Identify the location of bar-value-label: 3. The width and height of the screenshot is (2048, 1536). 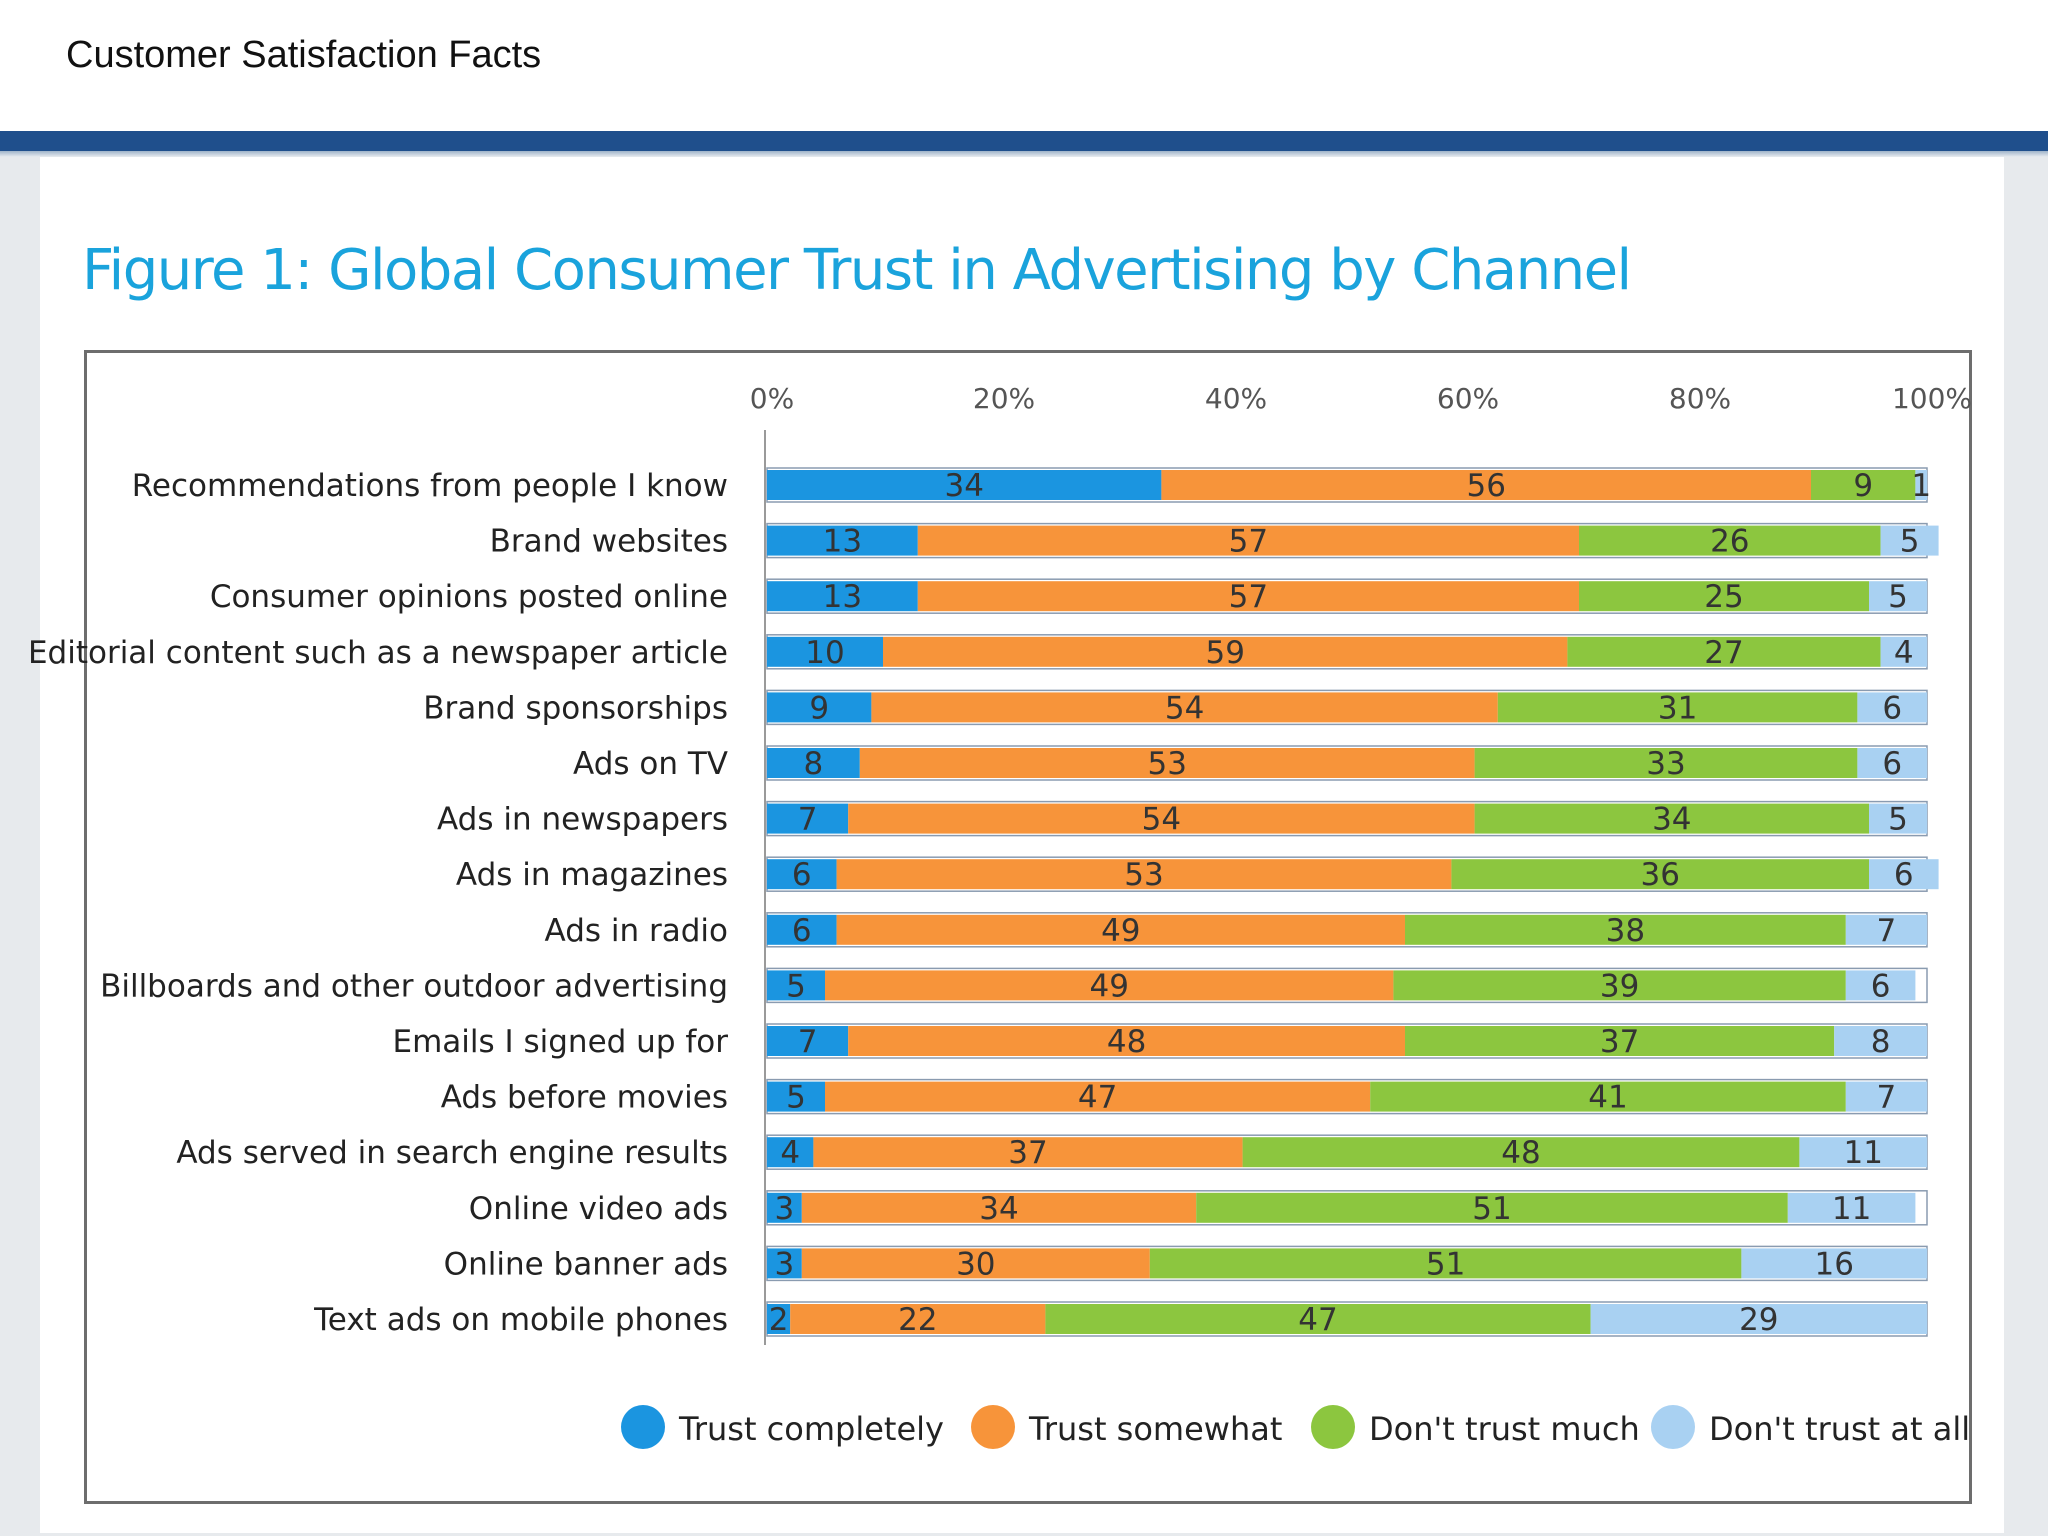
(785, 1264).